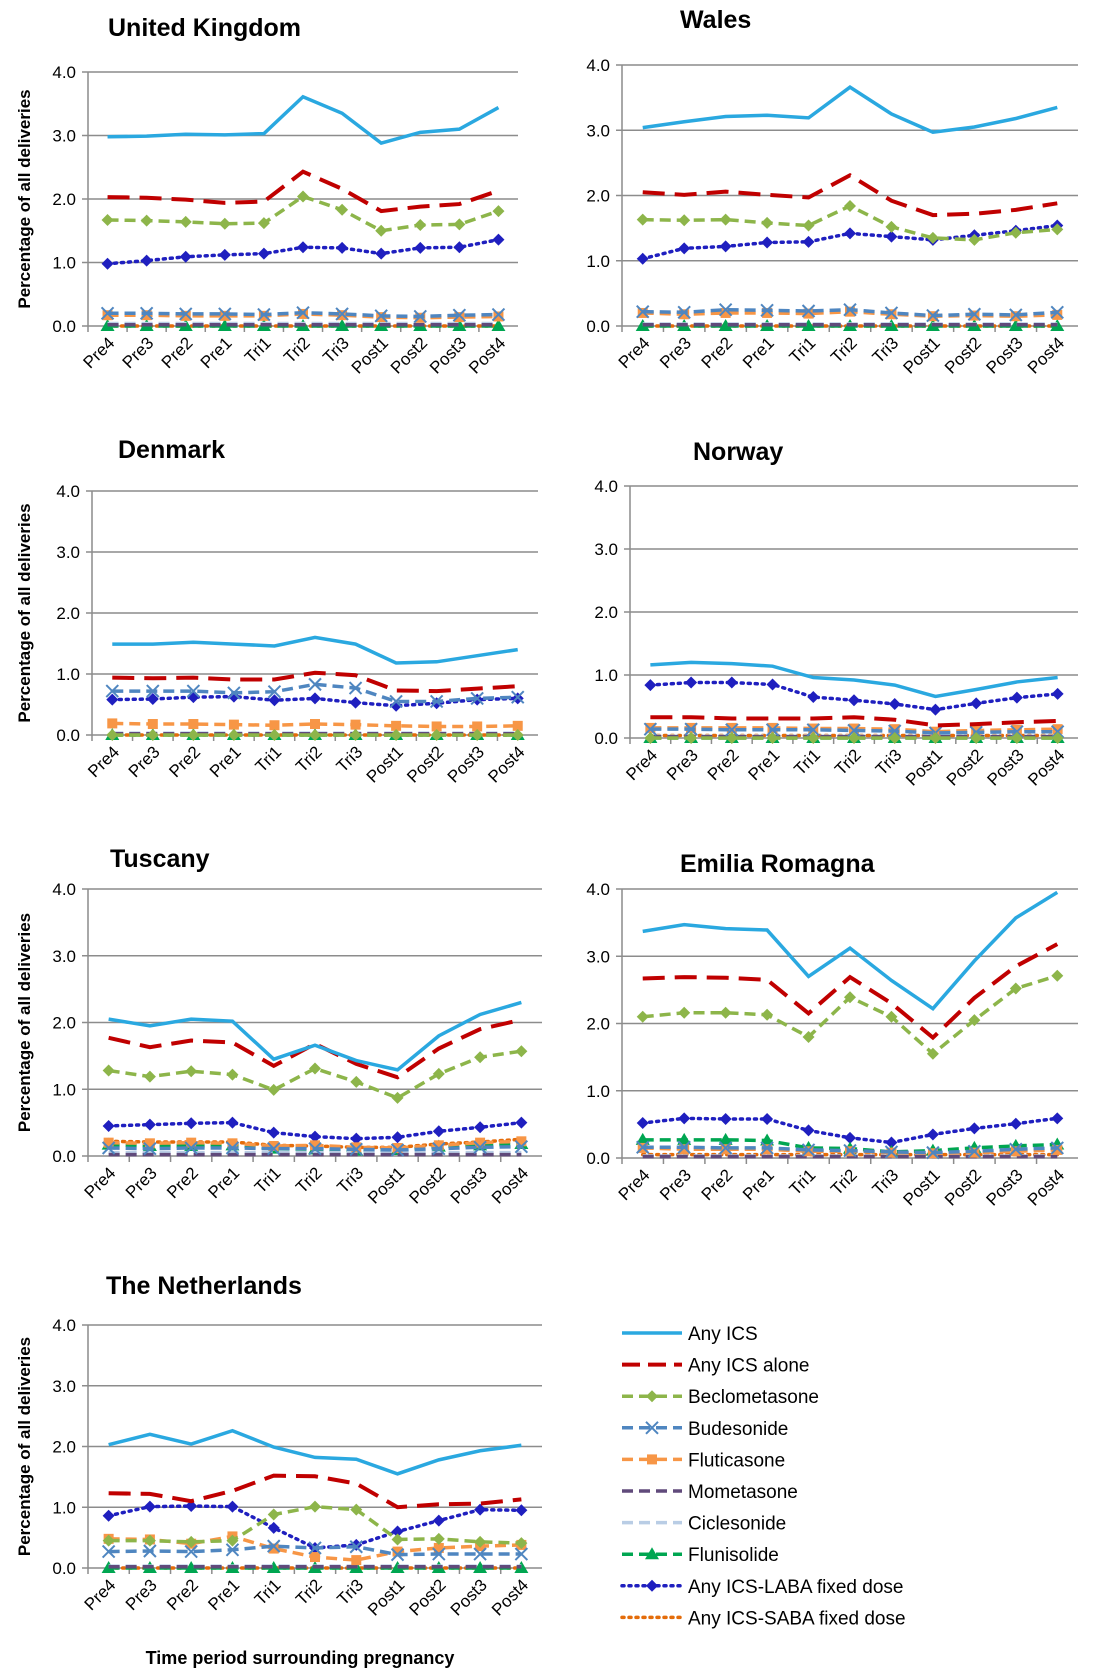 This screenshot has height=1671, width=1110. Describe the element at coordinates (748, 1366) in the screenshot. I see `legend-label: Any ICS alone` at that location.